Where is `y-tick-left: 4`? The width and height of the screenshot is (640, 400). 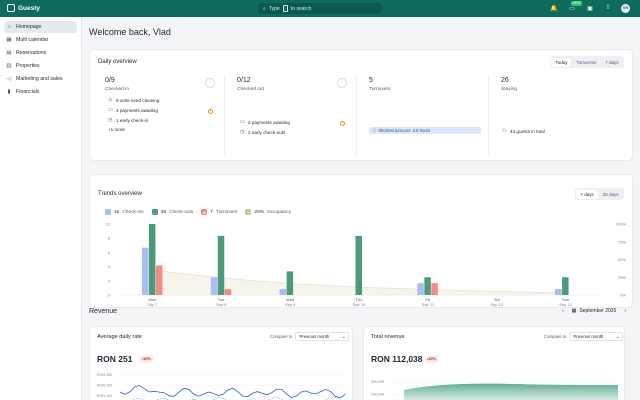
y-tick-left: 4 is located at coordinates (109, 266).